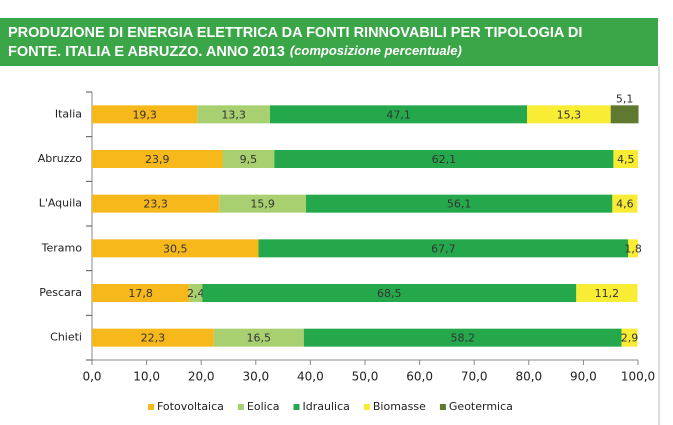 The image size is (673, 425). What do you see at coordinates (419, 377) in the screenshot?
I see `x-tick-label: 60,0` at bounding box center [419, 377].